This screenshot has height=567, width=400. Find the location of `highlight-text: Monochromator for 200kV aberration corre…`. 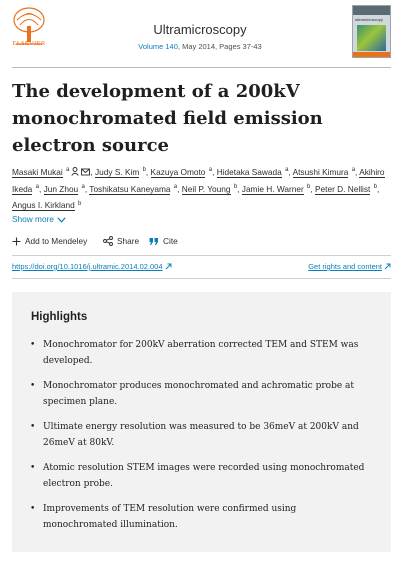

highlight-text: Monochromator for 200kV aberration corre… is located at coordinates (201, 353).